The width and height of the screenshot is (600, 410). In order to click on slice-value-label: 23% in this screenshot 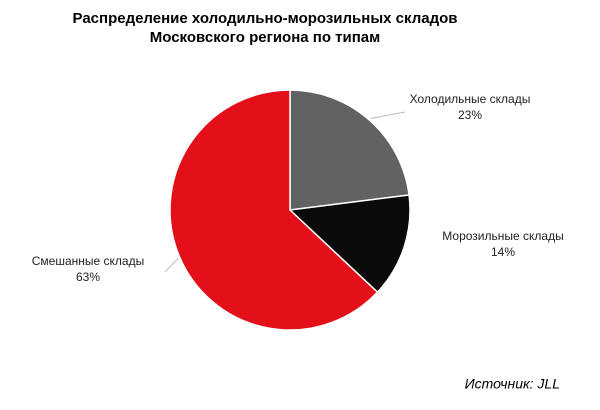, I will do `click(470, 115)`.